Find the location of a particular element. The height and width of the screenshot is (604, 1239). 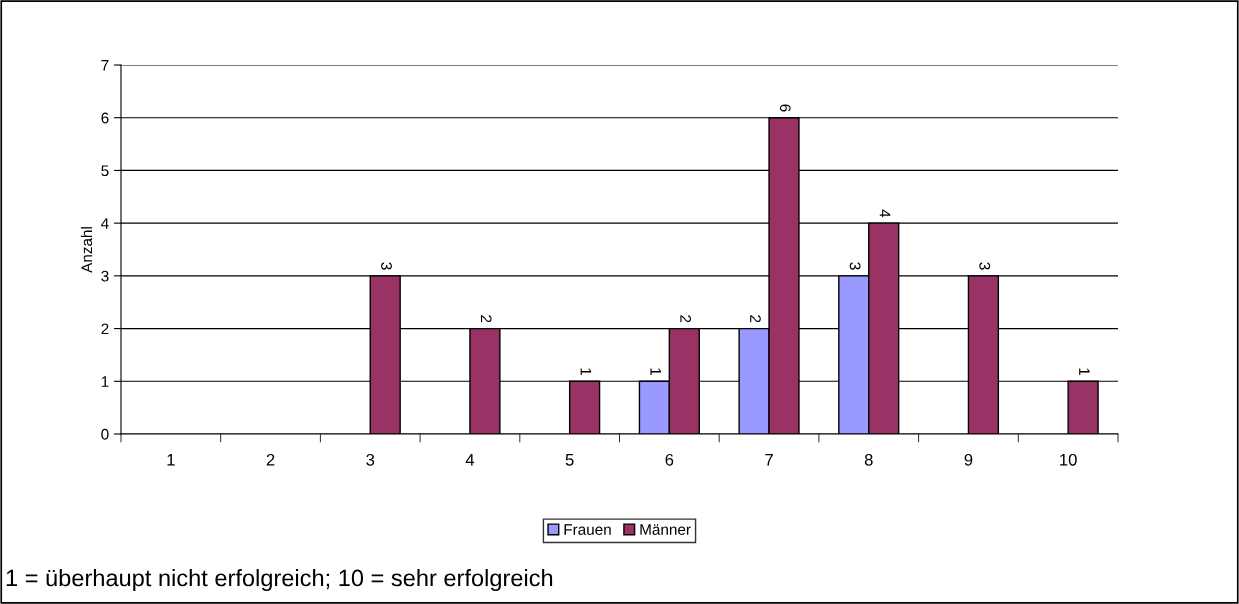

x-tick-label: 10 is located at coordinates (1068, 459).